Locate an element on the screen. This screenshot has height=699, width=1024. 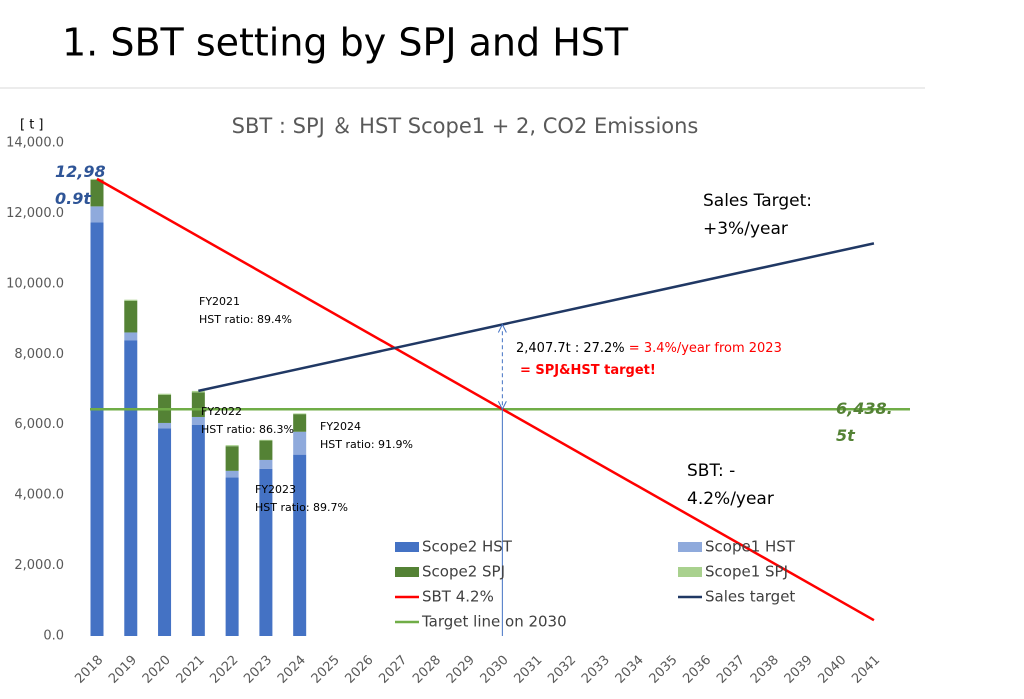
legend-label: SBT 4.2% is located at coordinates (458, 597).